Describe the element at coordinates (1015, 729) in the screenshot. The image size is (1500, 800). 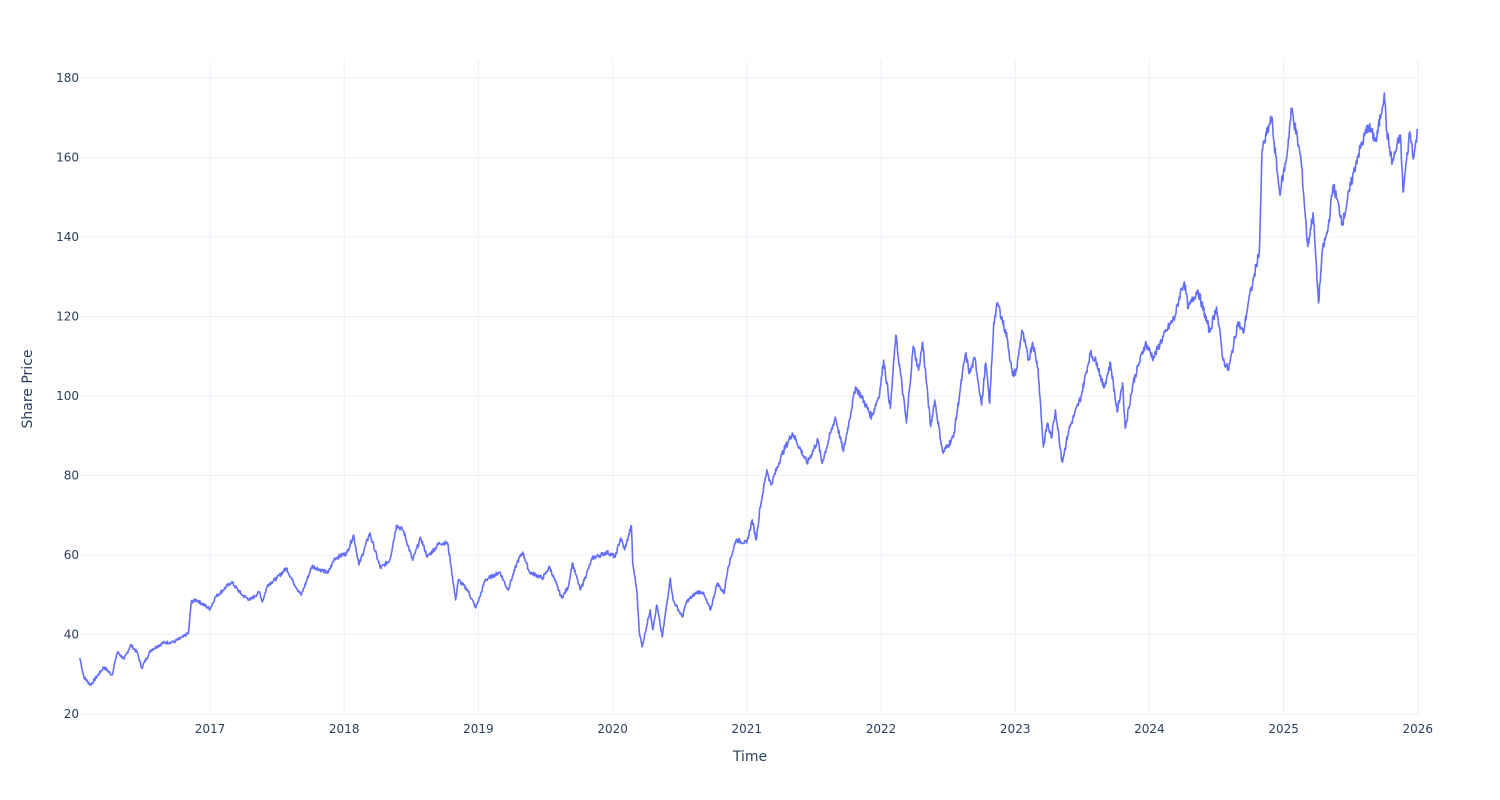
I see `x-tick-label: 2023` at that location.